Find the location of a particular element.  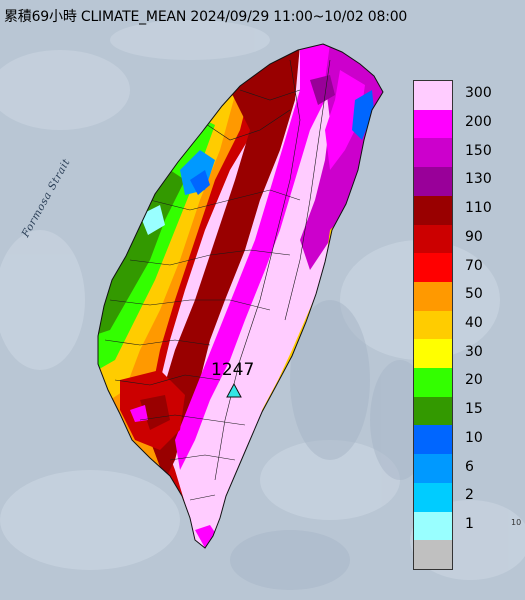

legend-label: 110 is located at coordinates (478, 208).